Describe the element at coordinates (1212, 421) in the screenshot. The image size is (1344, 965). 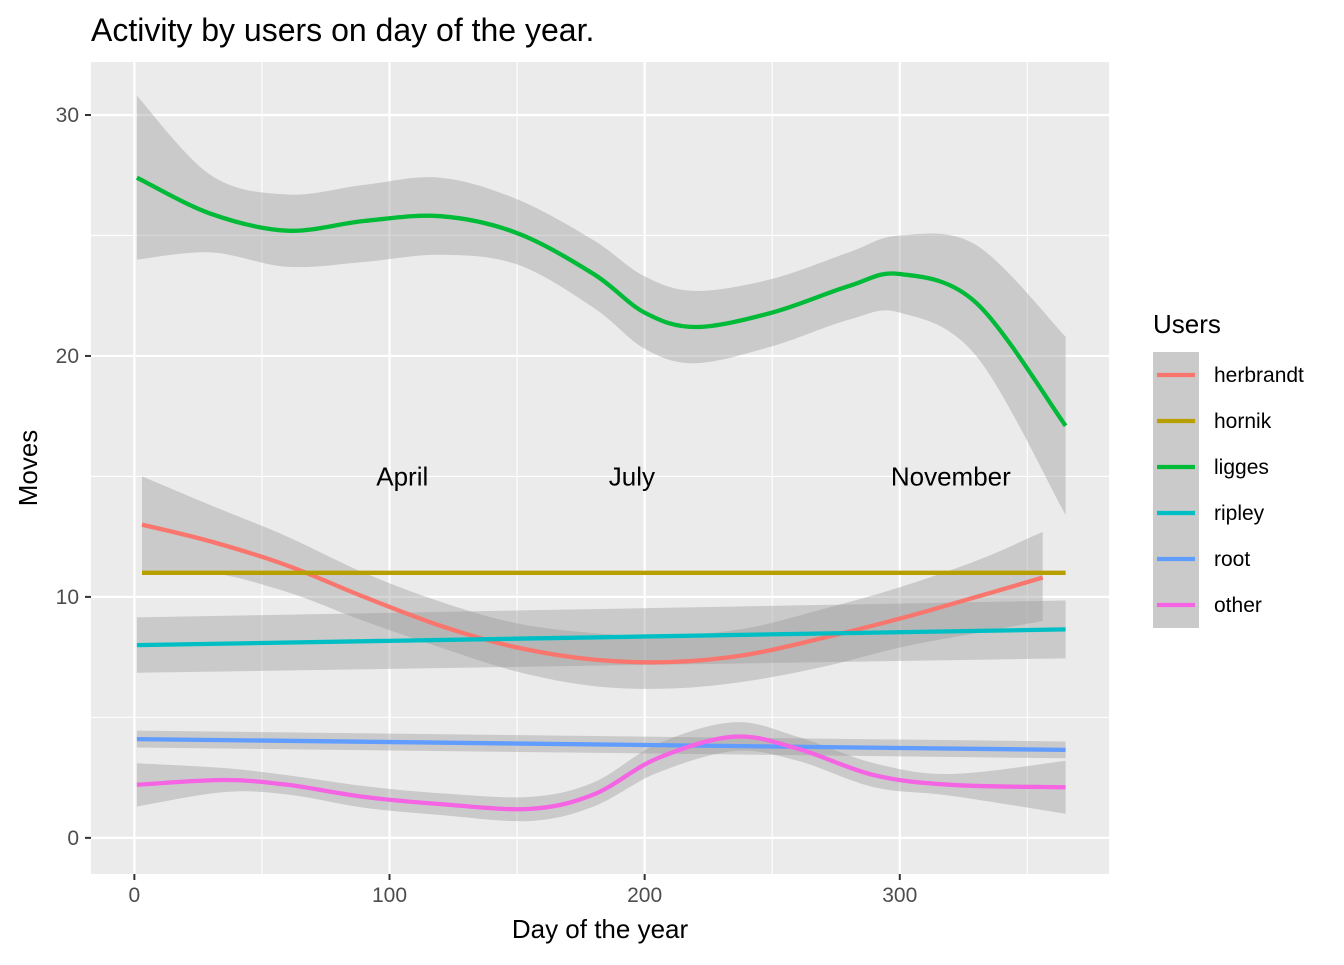
I see `legend-item-hornik: hornik` at that location.